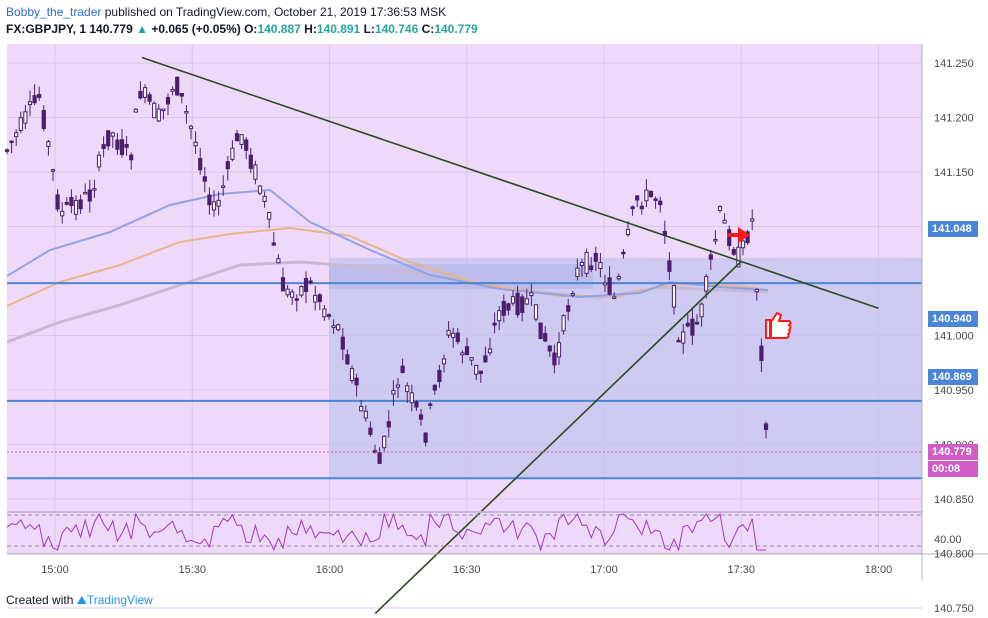 The width and height of the screenshot is (988, 618). What do you see at coordinates (119, 600) in the screenshot?
I see `tradingview-brand: TradingView` at bounding box center [119, 600].